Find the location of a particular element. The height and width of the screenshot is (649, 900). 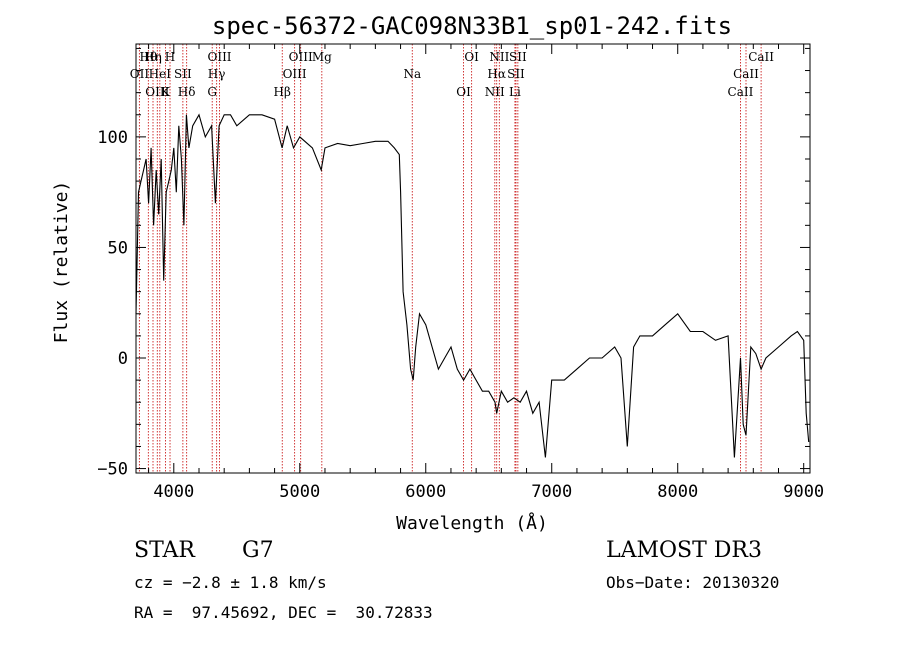

line-label: Hα is located at coordinates (496, 74).